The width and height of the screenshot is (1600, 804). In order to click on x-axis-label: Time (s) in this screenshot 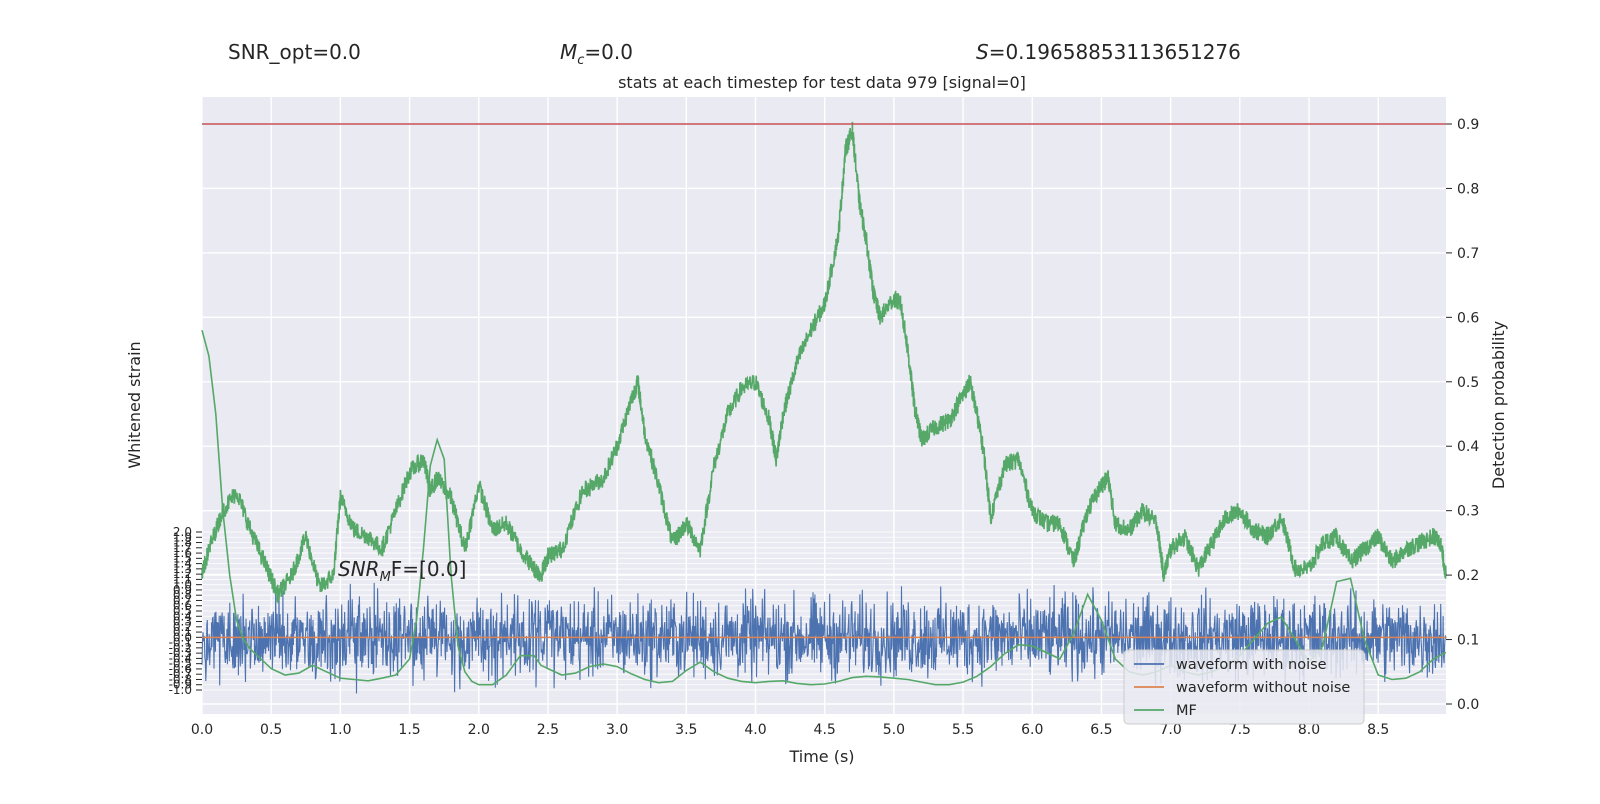, I will do `click(821, 756)`.